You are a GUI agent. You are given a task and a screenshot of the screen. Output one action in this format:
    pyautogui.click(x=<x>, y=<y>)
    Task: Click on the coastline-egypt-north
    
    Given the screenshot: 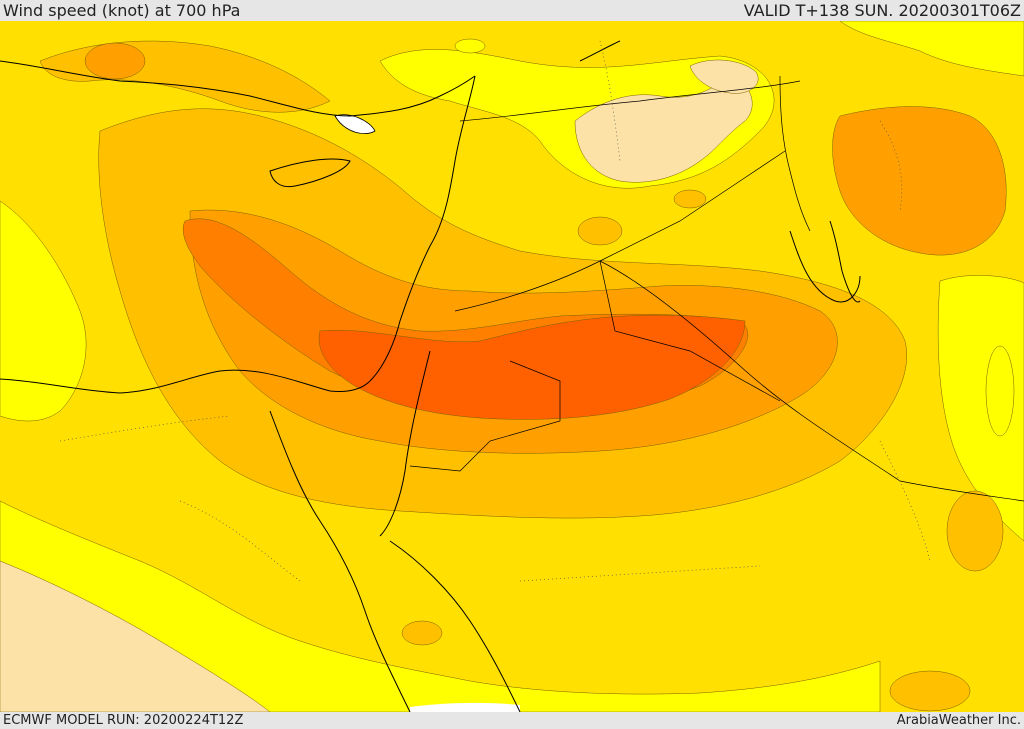 What is the action you would take?
    pyautogui.click(x=185, y=381)
    